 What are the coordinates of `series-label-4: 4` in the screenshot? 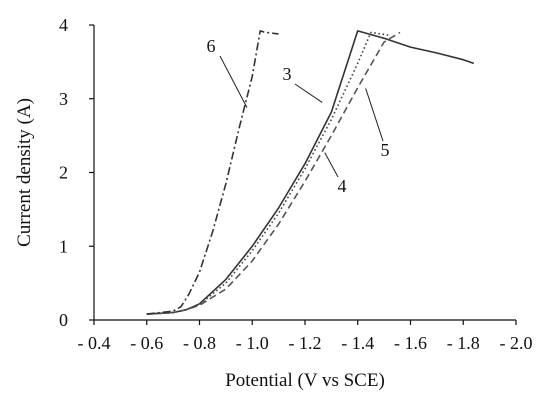 It's located at (342, 186).